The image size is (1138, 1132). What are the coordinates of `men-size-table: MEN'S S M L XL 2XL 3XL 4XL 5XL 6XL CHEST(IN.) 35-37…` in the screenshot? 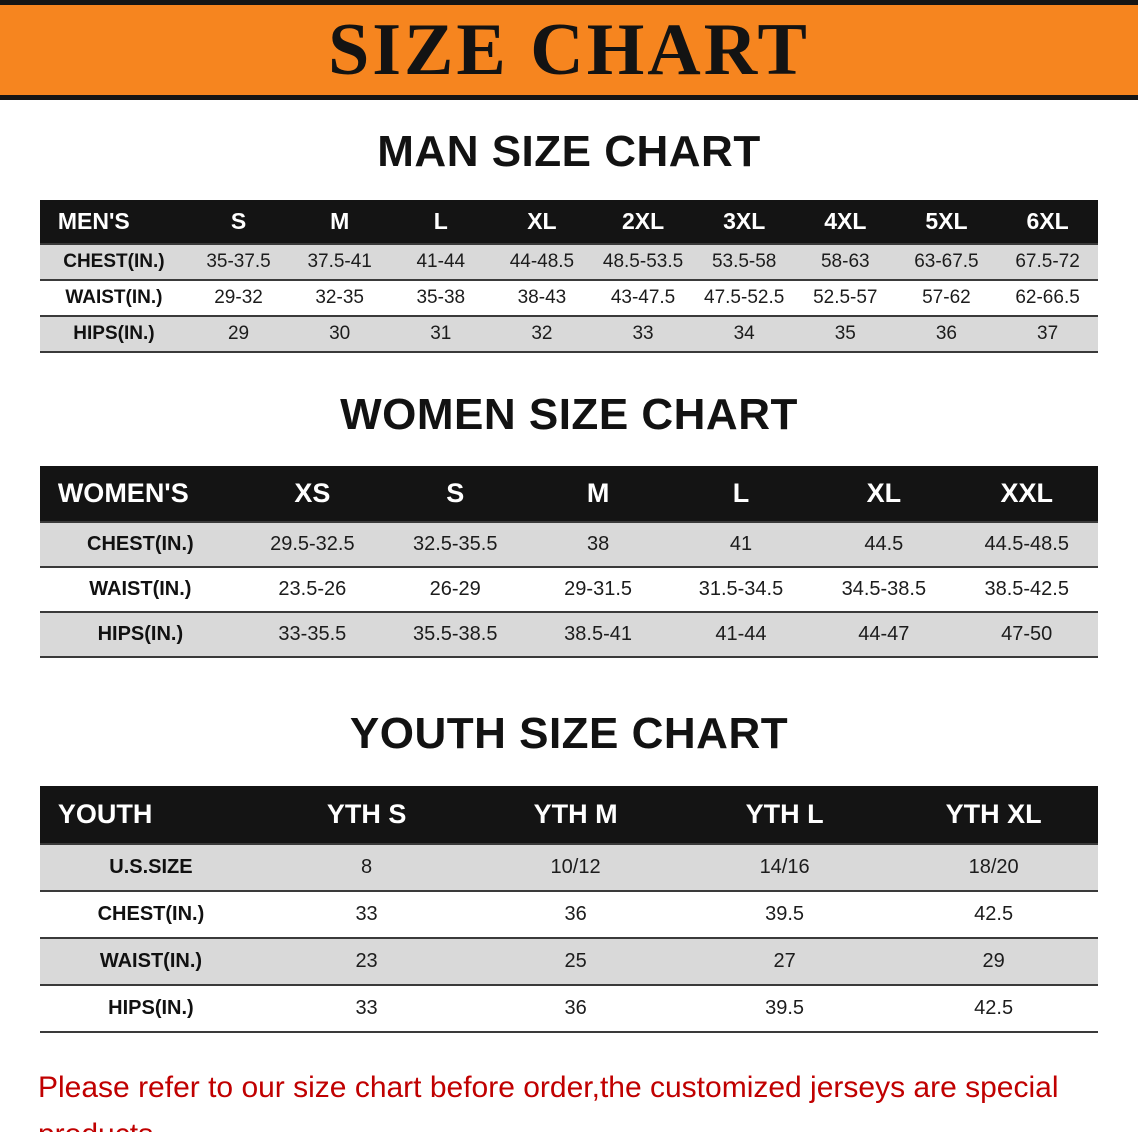 It's located at (569, 277).